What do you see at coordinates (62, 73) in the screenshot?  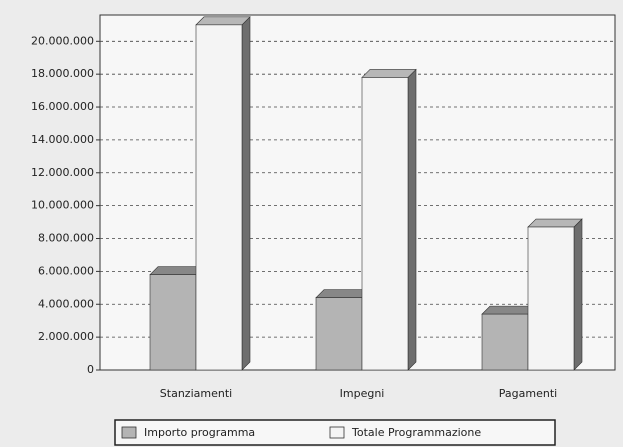 I see `y-tick-label: 18.000.000` at bounding box center [62, 73].